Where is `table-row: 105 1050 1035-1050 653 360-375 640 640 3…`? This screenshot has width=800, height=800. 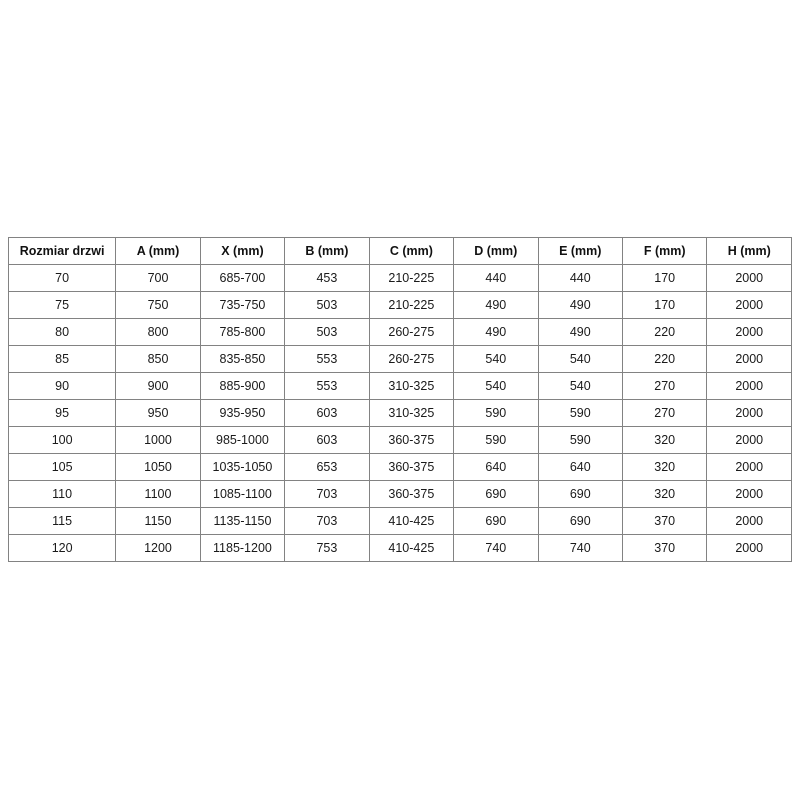 table-row: 105 1050 1035-1050 653 360-375 640 640 3… is located at coordinates (399, 467).